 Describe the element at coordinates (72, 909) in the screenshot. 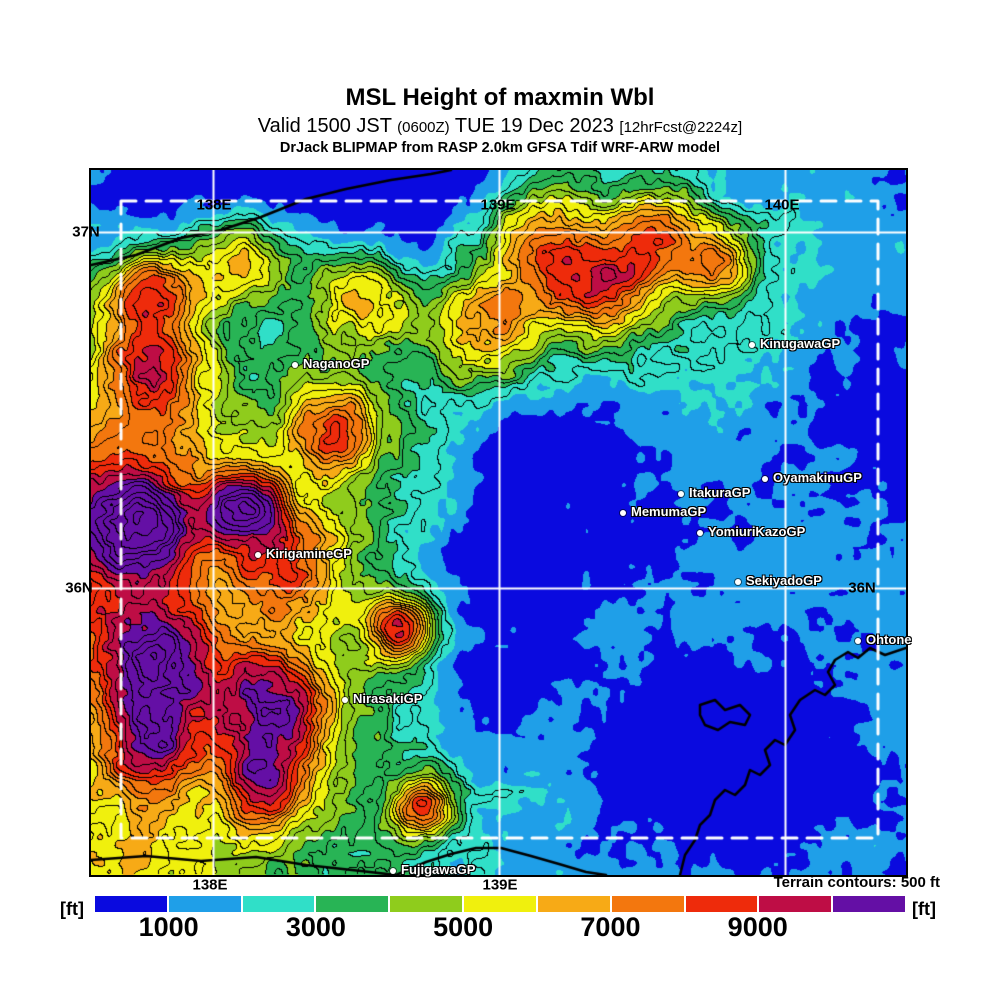

I see `colorbar-unit-left: [ft]` at that location.